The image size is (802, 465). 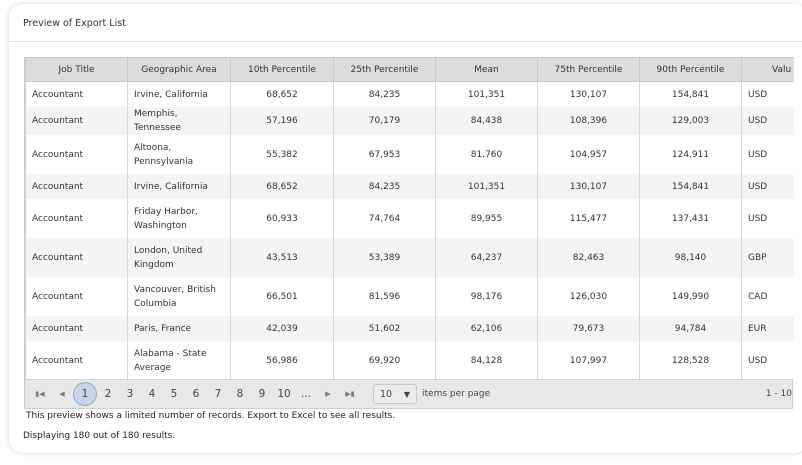 What do you see at coordinates (384, 360) in the screenshot?
I see `table-cell: 69,920` at bounding box center [384, 360].